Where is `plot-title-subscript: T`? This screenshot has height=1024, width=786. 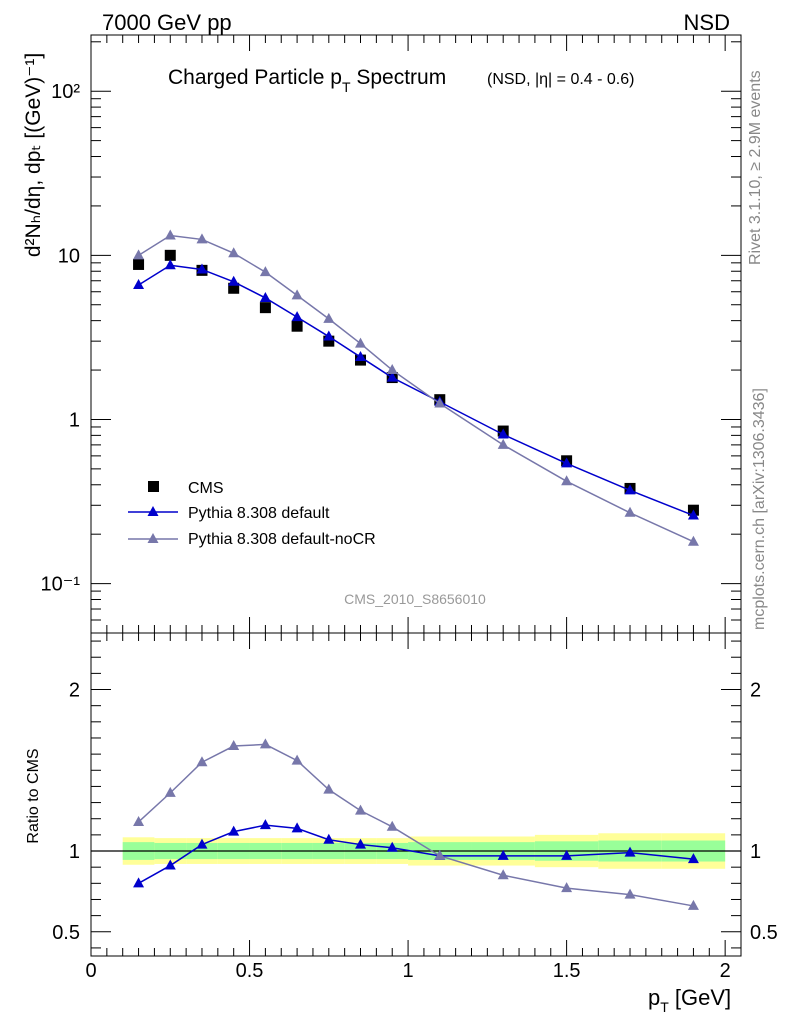 plot-title-subscript: T is located at coordinates (346, 87).